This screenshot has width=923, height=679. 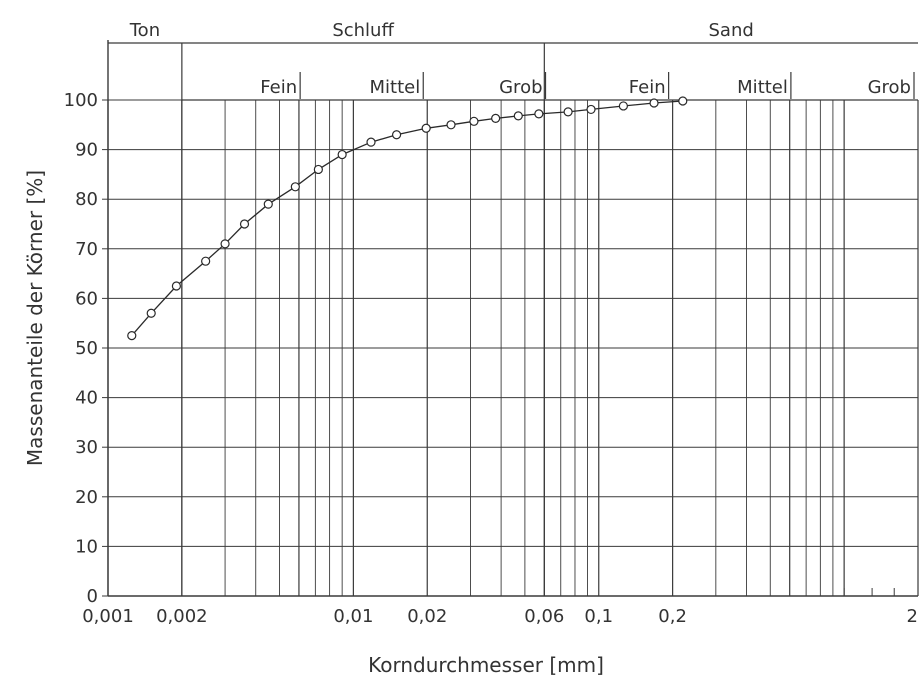 What do you see at coordinates (598, 616) in the screenshot?
I see `x-tick-label: 0,1` at bounding box center [598, 616].